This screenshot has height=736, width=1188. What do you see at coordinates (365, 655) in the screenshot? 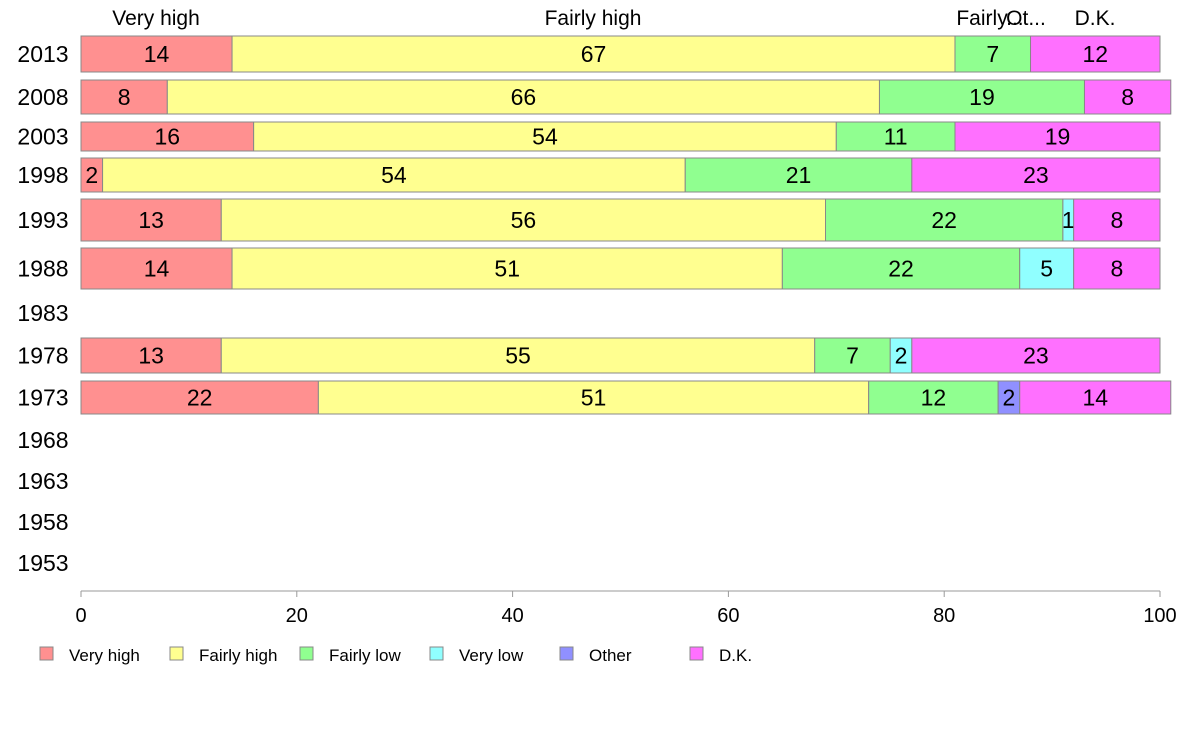
I see `legend-label: Fairly low` at bounding box center [365, 655].